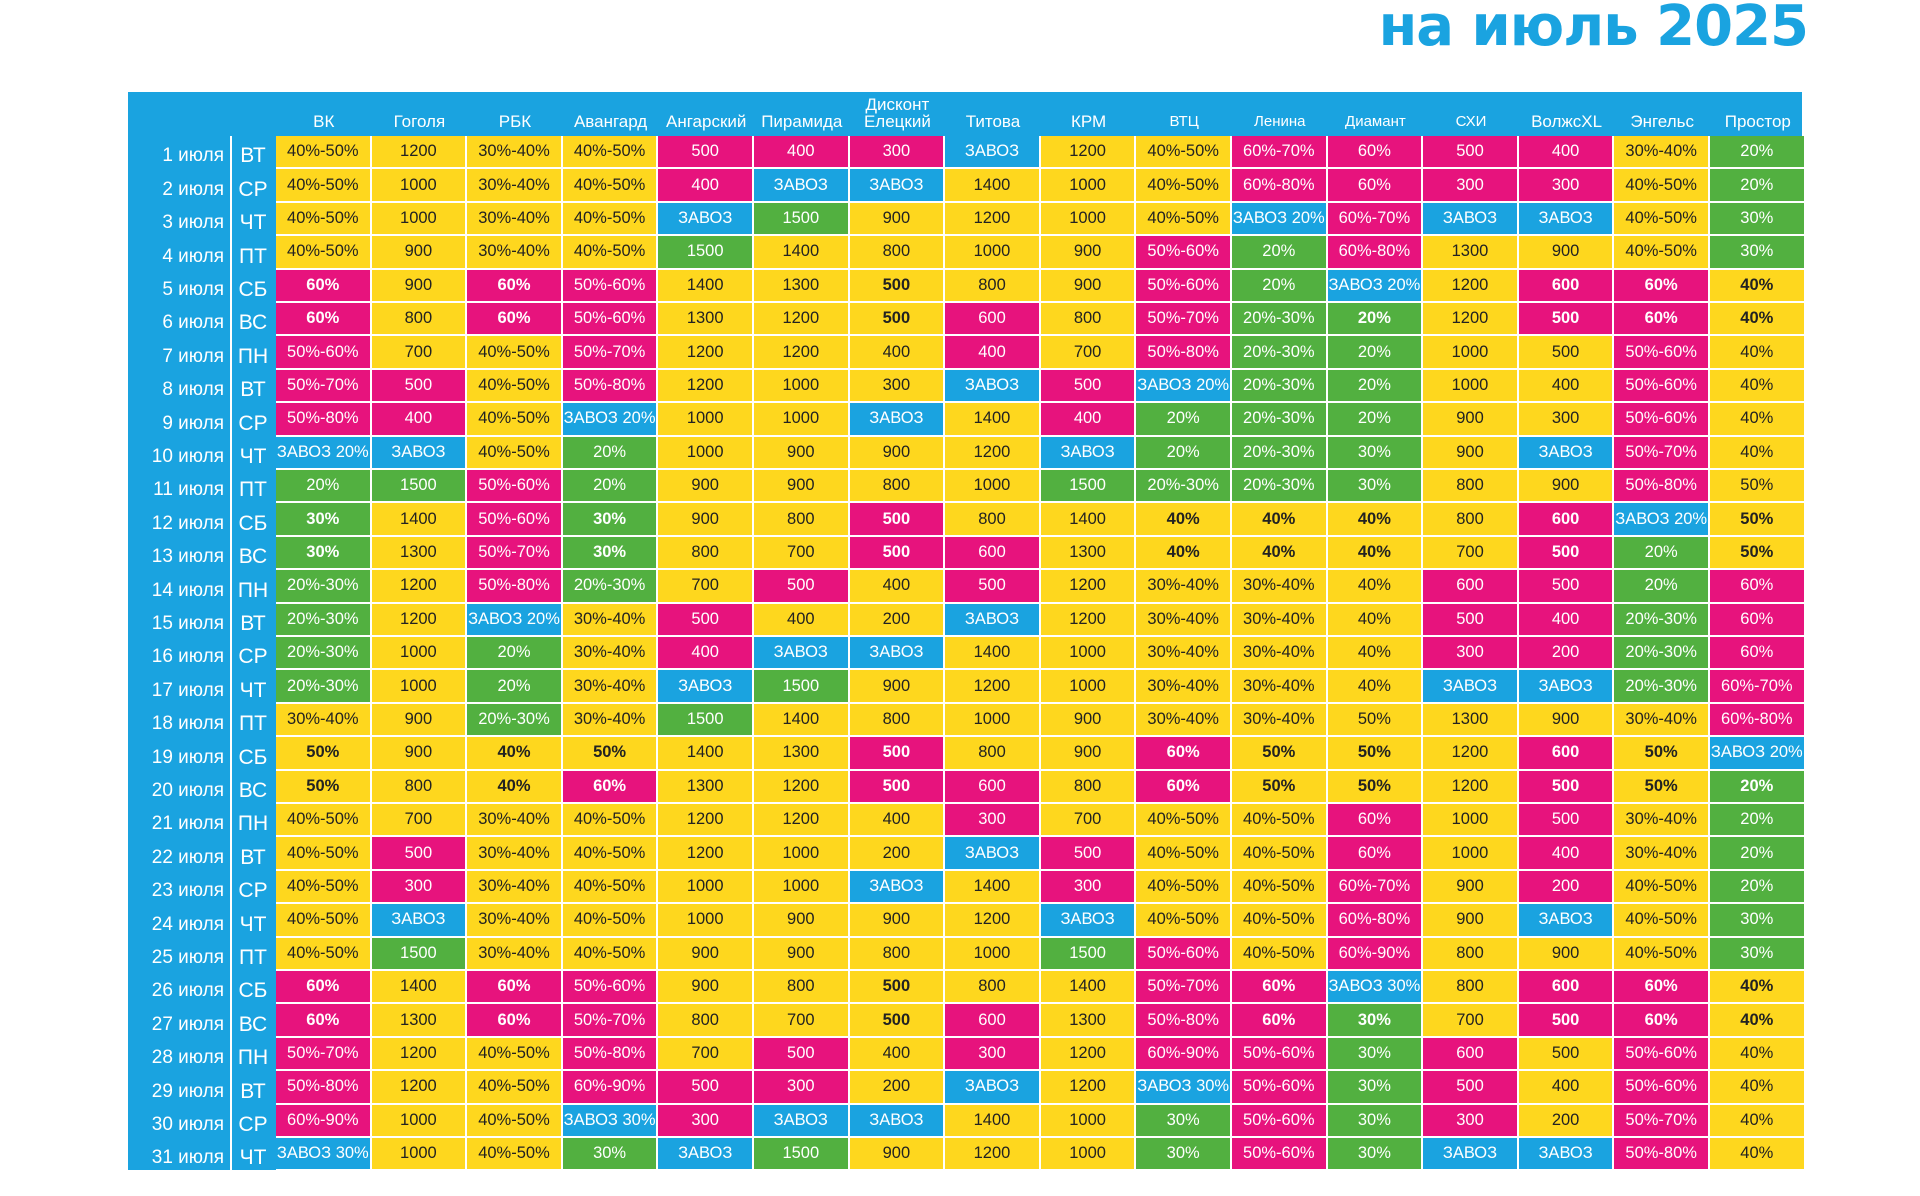 The image size is (1920, 1196). I want to click on schedule-cell: 60%-80%, so click(1280, 186).